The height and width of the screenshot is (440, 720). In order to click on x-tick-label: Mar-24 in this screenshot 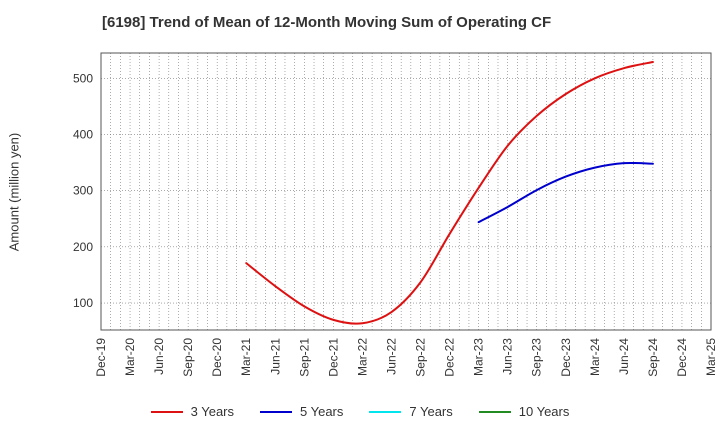, I will do `click(595, 357)`.